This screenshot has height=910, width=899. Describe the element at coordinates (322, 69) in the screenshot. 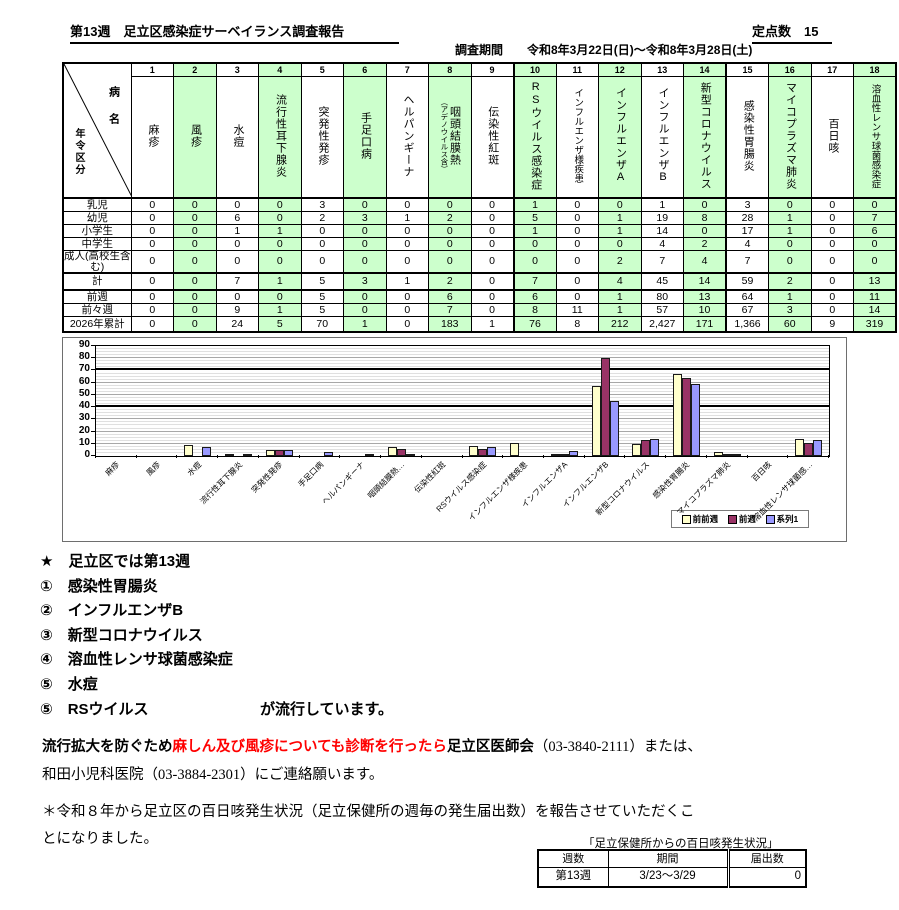

I see `column-number: 5` at that location.